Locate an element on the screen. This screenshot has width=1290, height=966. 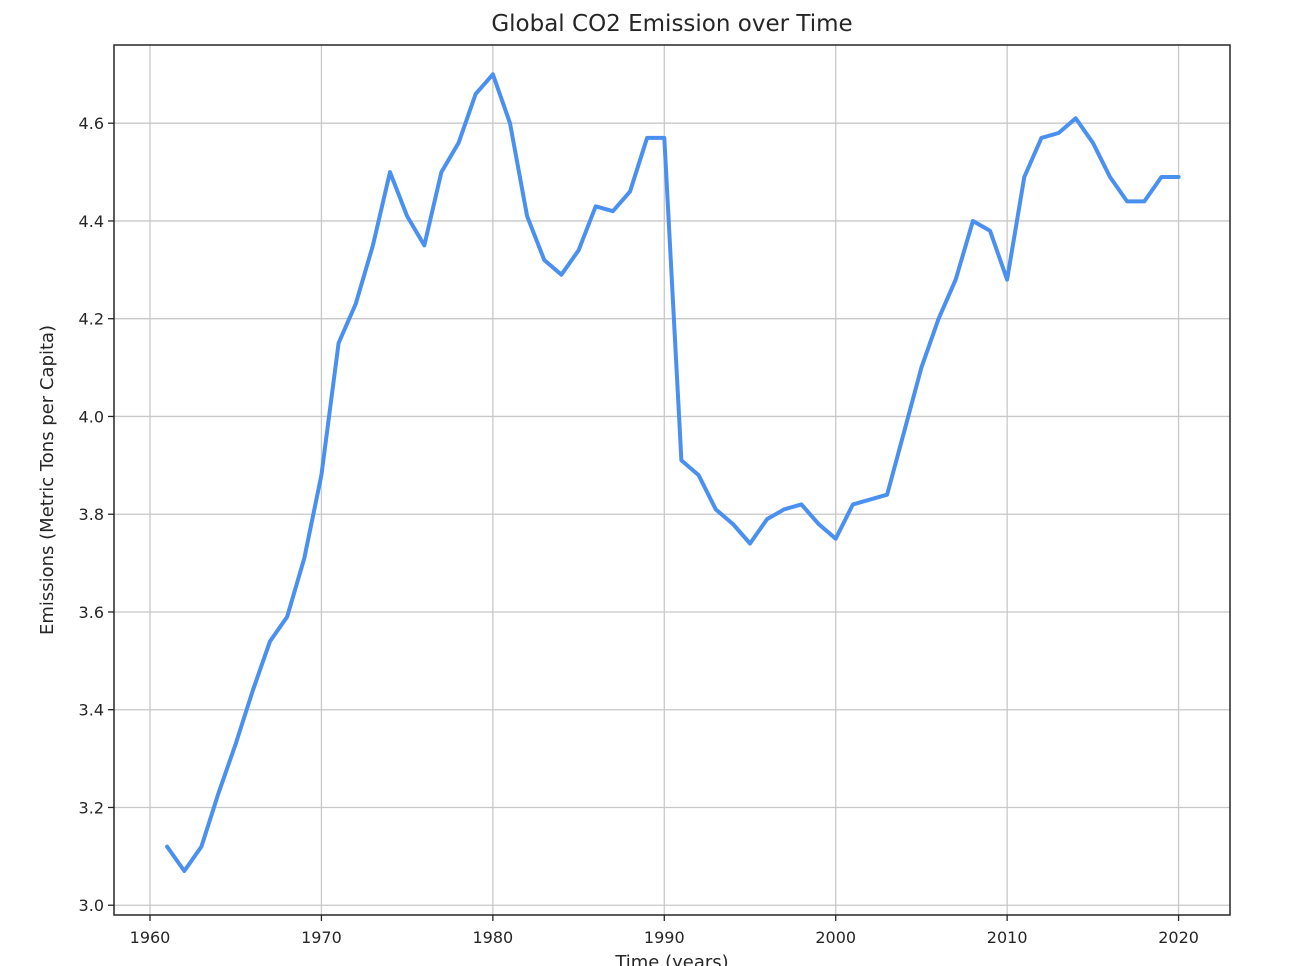
x-tick-label: 1970 is located at coordinates (321, 937).